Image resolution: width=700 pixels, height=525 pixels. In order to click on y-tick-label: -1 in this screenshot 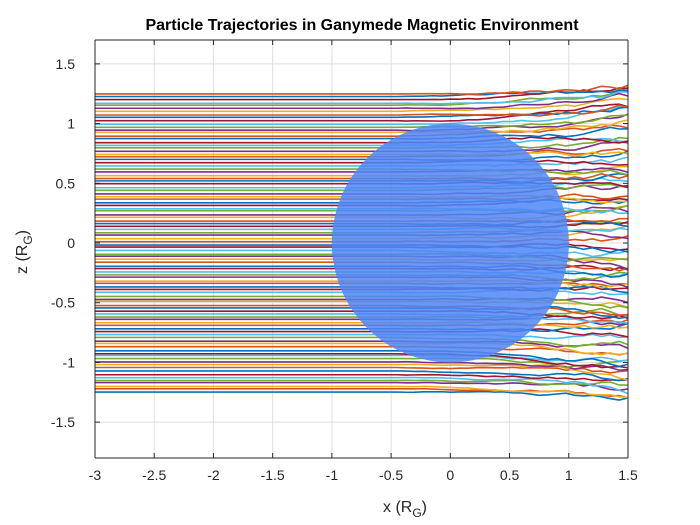, I will do `click(69, 362)`.